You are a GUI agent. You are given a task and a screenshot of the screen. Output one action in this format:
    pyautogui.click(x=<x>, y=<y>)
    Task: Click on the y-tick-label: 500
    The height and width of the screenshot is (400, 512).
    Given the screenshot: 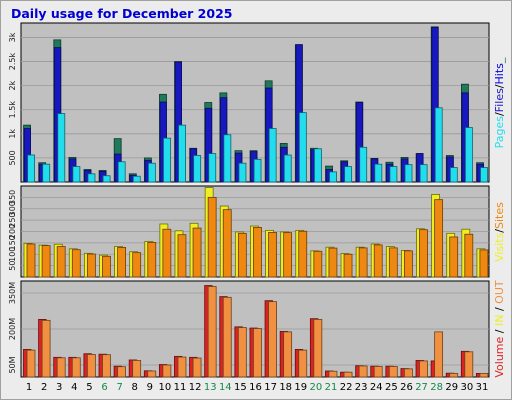 What is the action you would take?
    pyautogui.click(x=12, y=157)
    